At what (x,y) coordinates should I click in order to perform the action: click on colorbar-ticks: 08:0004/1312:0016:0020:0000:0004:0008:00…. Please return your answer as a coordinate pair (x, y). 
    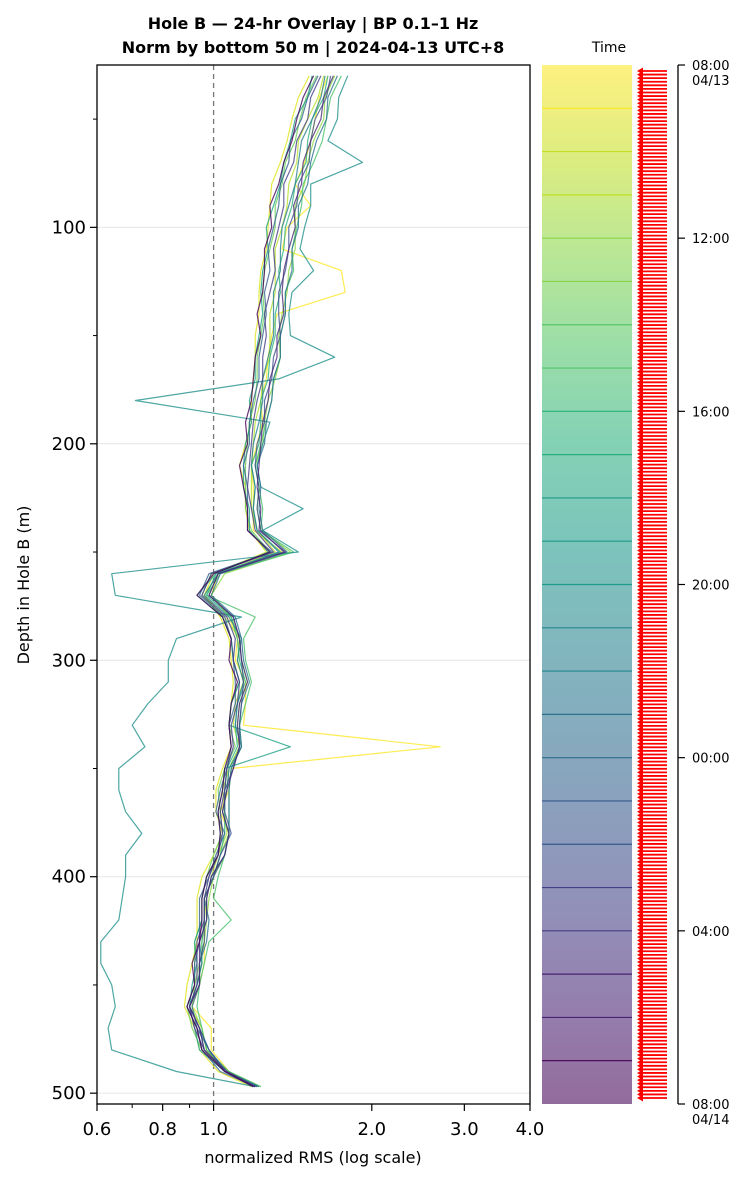
    Looking at the image, I should click on (703, 593).